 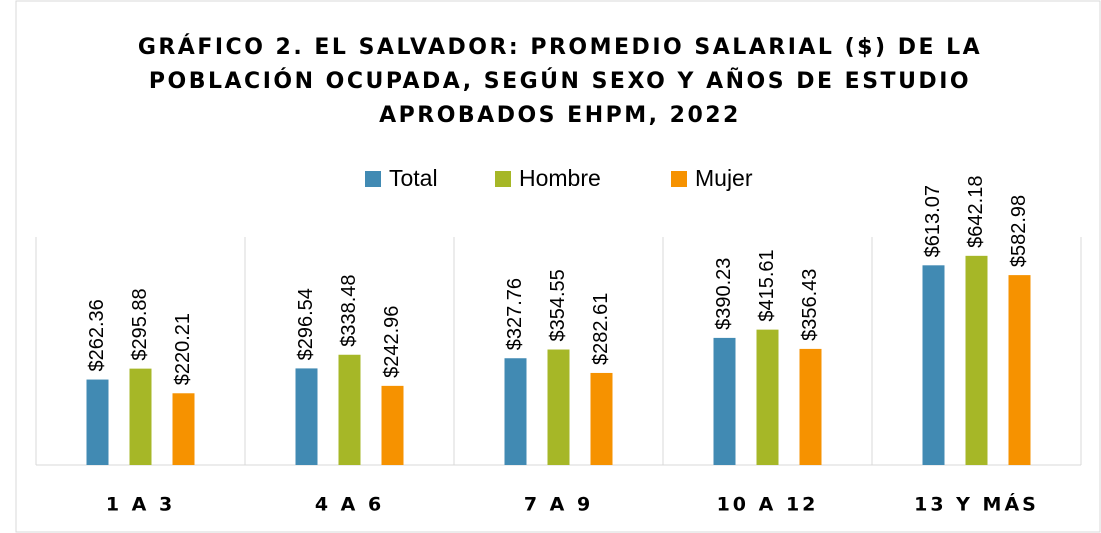 I want to click on data-label: $282.61, so click(x=601, y=329).